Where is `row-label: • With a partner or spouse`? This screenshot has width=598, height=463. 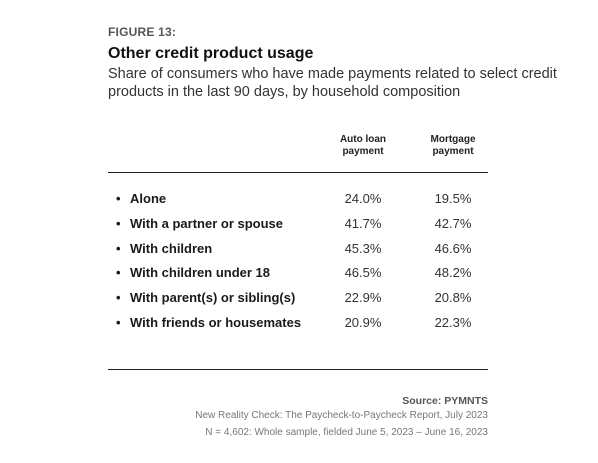 row-label: • With a partner or spouse is located at coordinates (199, 223).